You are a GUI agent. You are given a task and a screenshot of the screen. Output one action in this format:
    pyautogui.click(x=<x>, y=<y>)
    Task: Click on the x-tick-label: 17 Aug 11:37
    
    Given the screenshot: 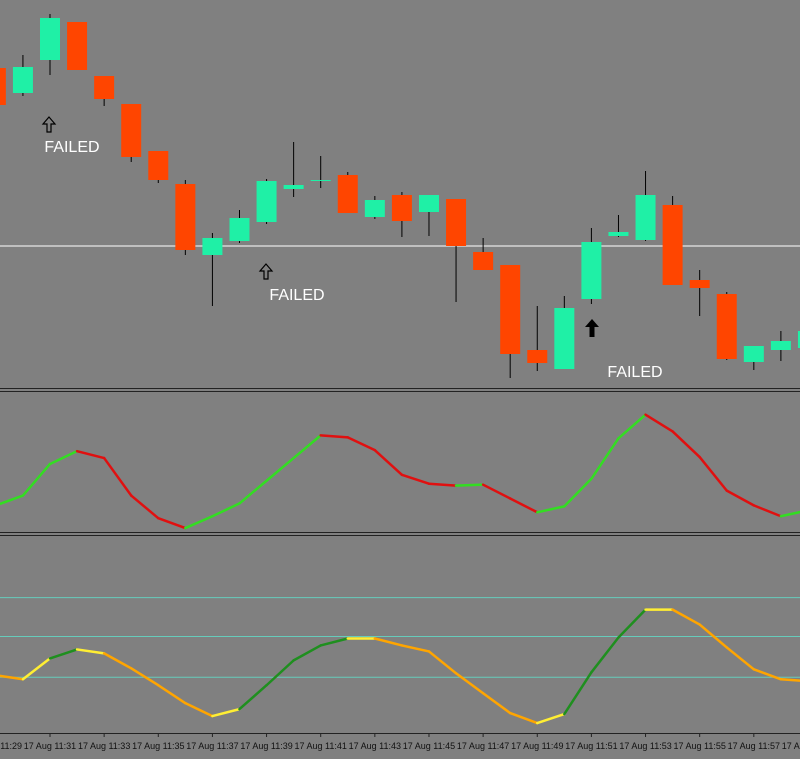 What is the action you would take?
    pyautogui.click(x=212, y=746)
    